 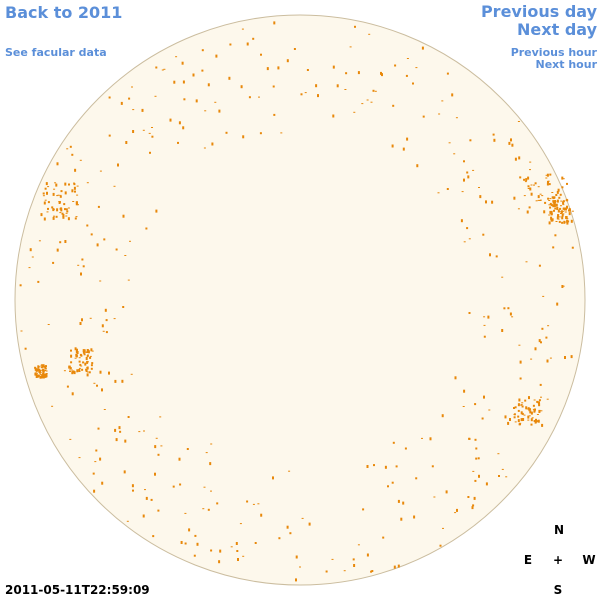 I want to click on next-day-link: Next day, so click(x=557, y=29).